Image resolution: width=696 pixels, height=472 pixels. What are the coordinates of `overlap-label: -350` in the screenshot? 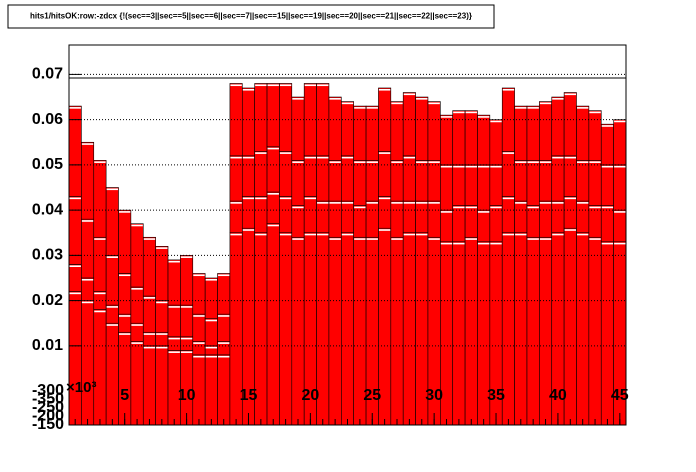 It's located at (48, 399).